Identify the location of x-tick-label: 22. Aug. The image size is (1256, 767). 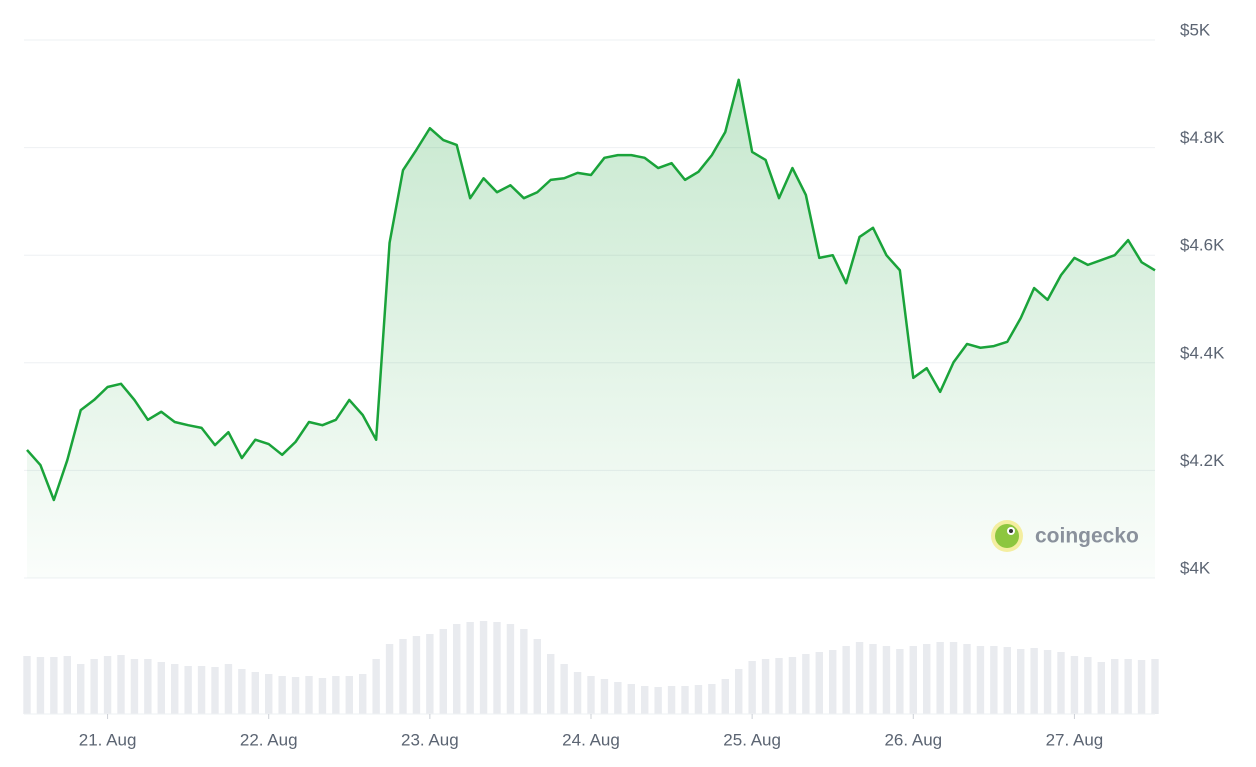
(269, 739).